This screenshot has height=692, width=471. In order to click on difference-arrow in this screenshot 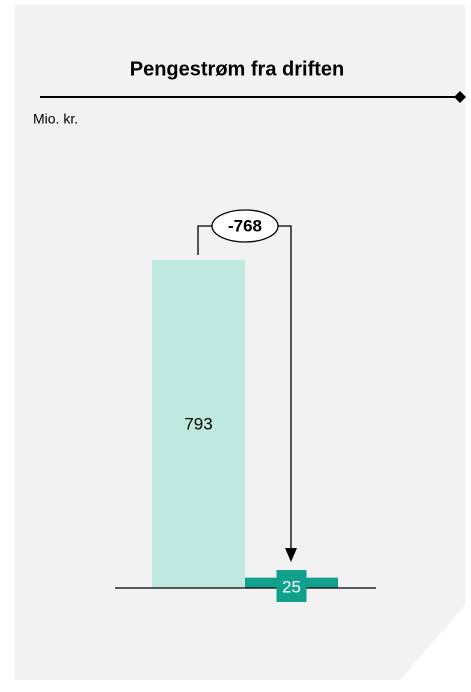, I will do `click(285, 387)`.